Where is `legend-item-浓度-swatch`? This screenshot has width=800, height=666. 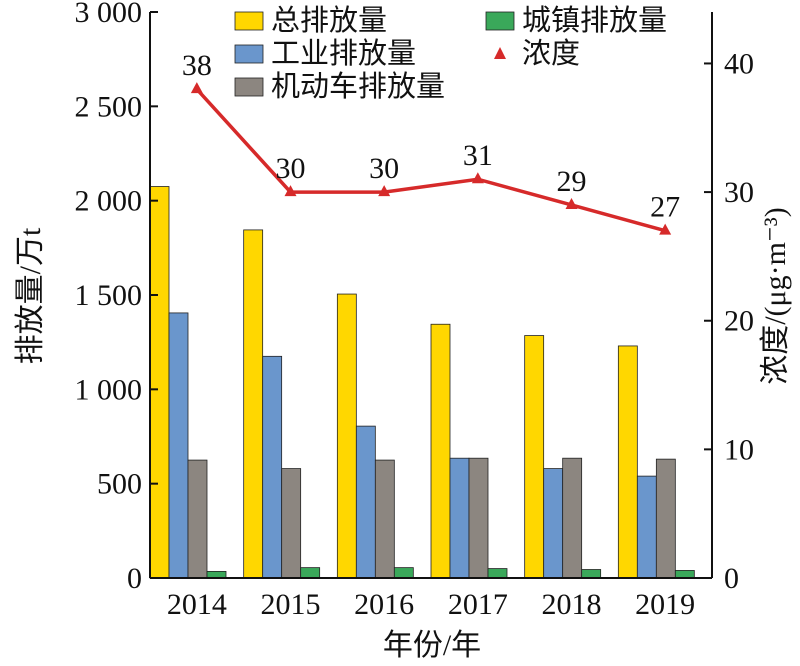 legend-item-浓度-swatch is located at coordinates (500, 53).